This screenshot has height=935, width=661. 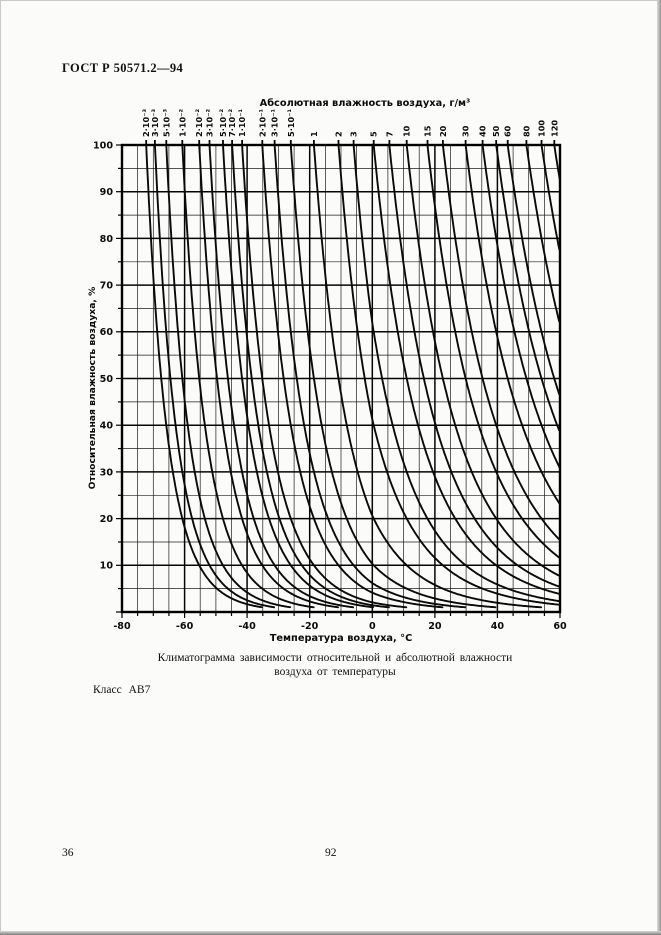 What do you see at coordinates (247, 626) in the screenshot?
I see `x-axis-label: -40` at bounding box center [247, 626].